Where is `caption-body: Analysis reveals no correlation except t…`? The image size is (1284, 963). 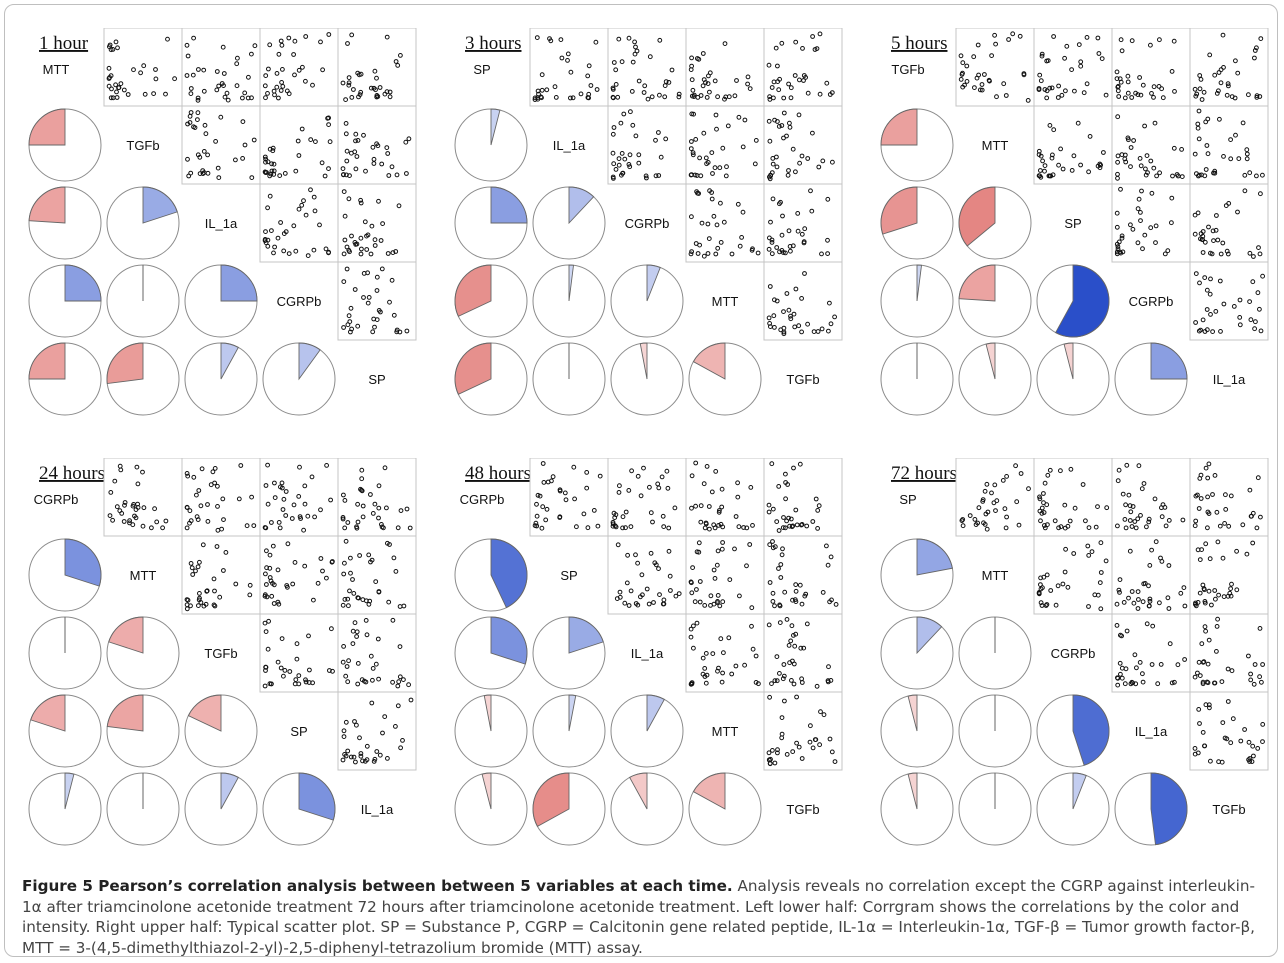 caption-body: Analysis reveals no correlation except t… is located at coordinates (638, 917).